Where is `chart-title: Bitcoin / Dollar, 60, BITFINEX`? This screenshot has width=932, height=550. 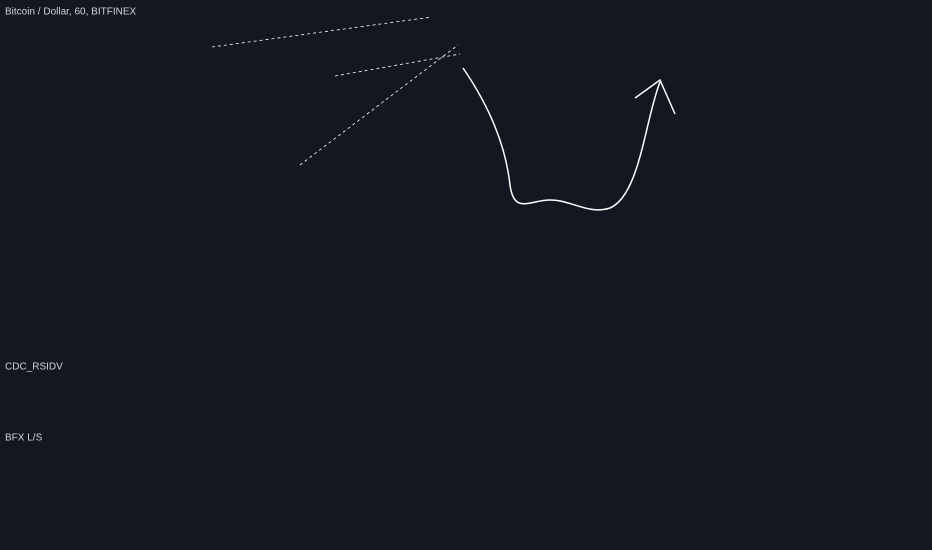
chart-title: Bitcoin / Dollar, 60, BITFINEX is located at coordinates (70, 12).